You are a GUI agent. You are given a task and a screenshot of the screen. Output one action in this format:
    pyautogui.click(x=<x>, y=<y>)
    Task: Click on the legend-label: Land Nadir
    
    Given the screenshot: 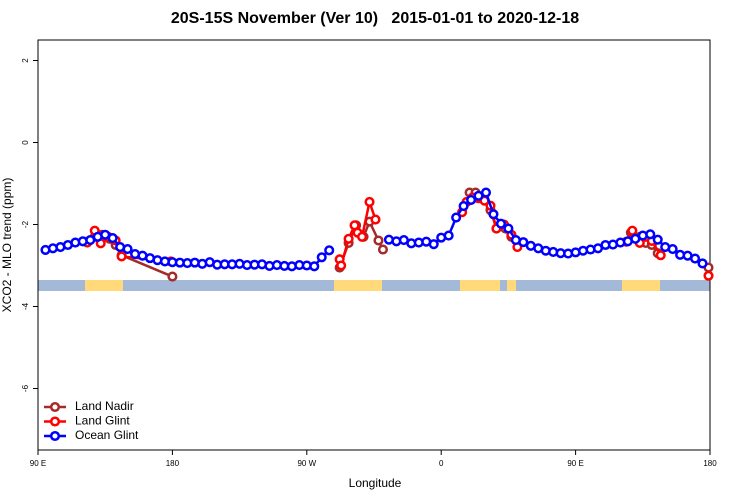 What is the action you would take?
    pyautogui.click(x=104, y=406)
    